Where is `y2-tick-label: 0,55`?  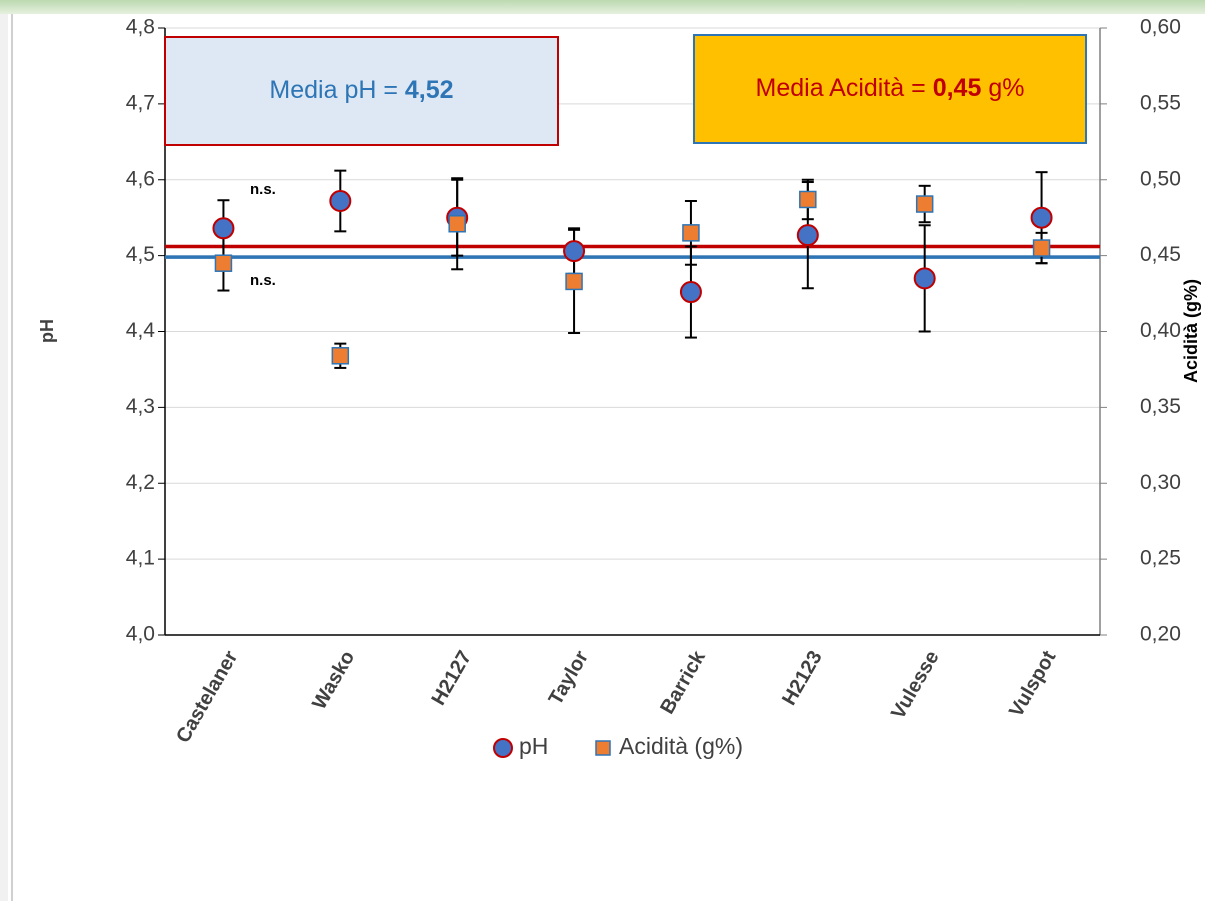
y2-tick-label: 0,55 is located at coordinates (1160, 102).